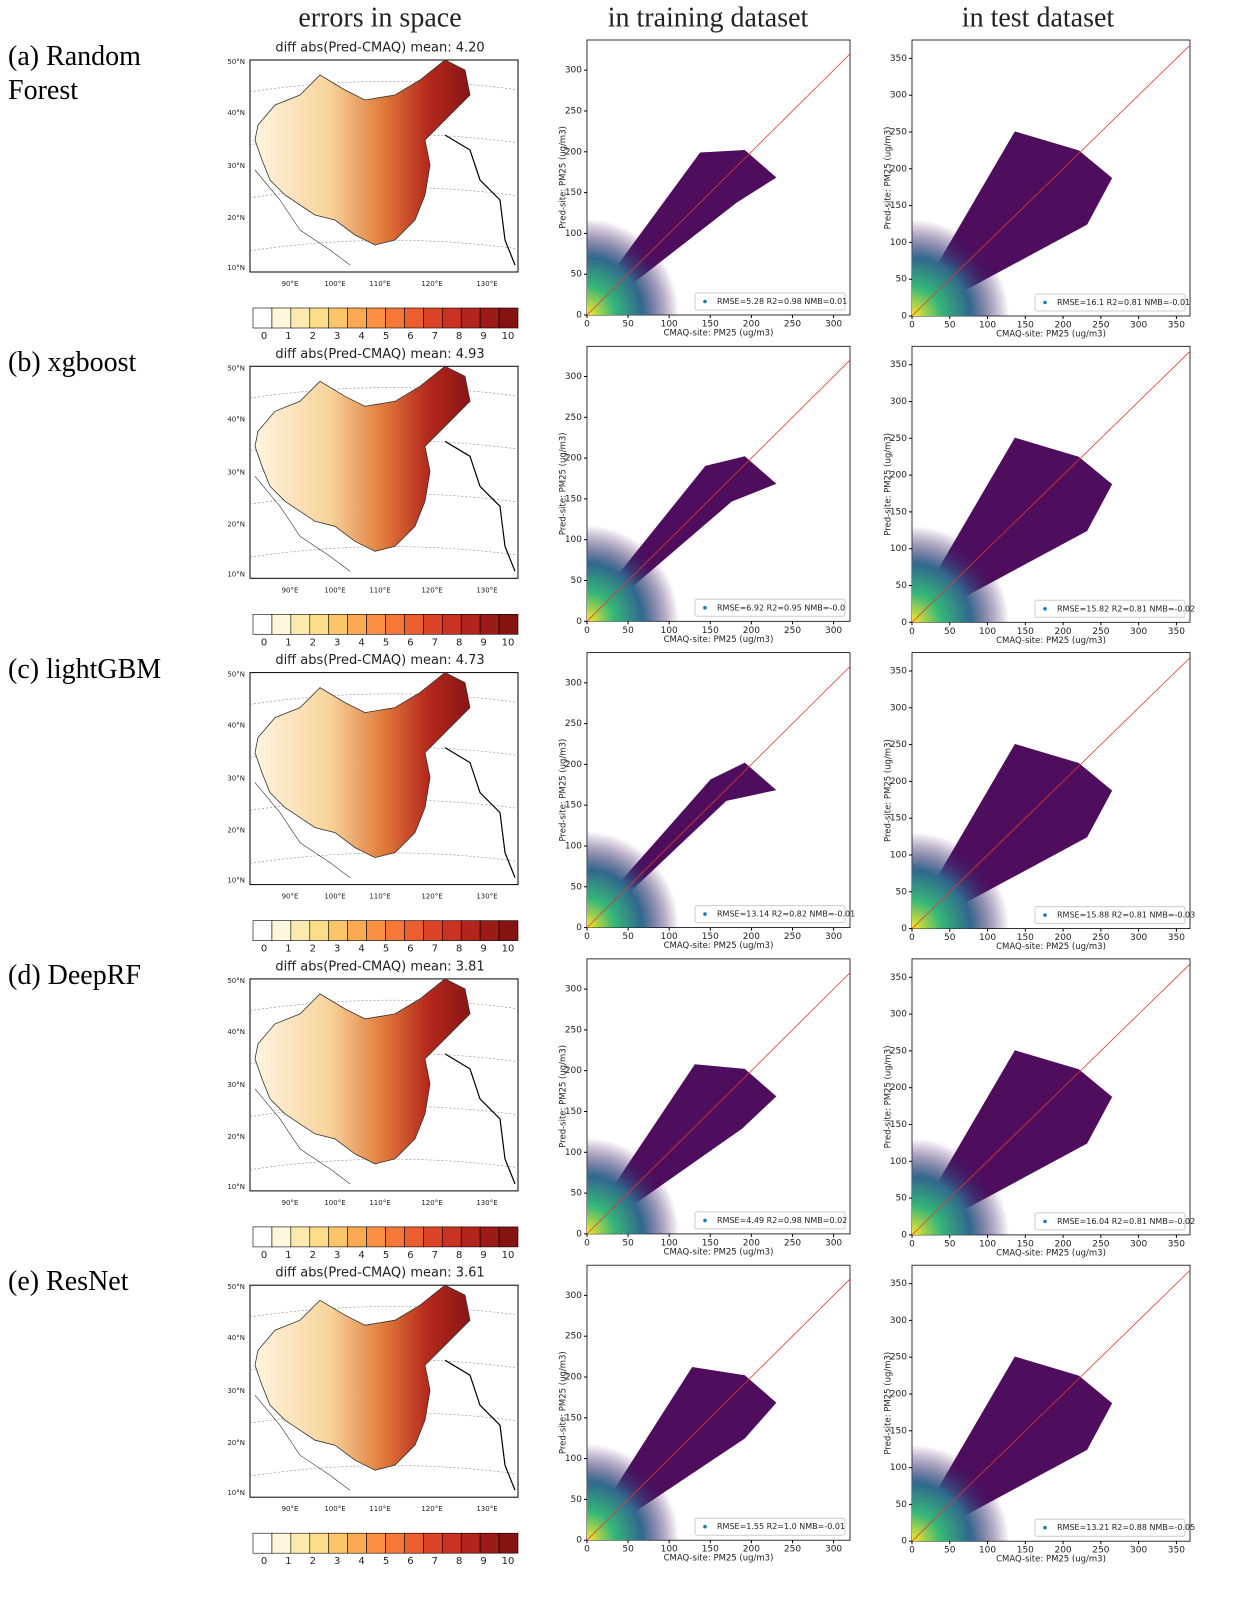 The image size is (1233, 1621). Describe the element at coordinates (337, 1561) in the screenshot. I see `colorbar-tick-label: 3` at that location.